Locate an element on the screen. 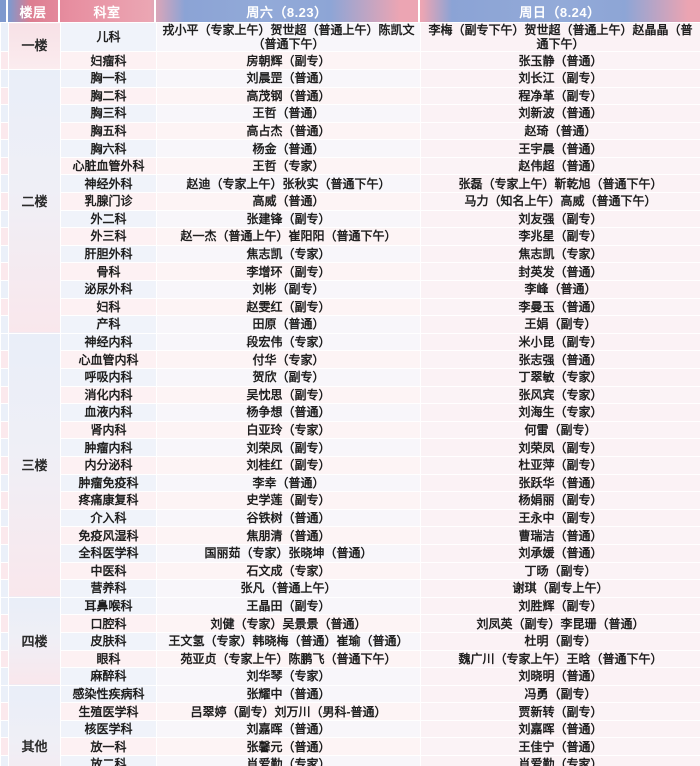 The height and width of the screenshot is (766, 700). sunday-cell: 张磊（专家上午）靳乾旭（普通下午） is located at coordinates (560, 184).